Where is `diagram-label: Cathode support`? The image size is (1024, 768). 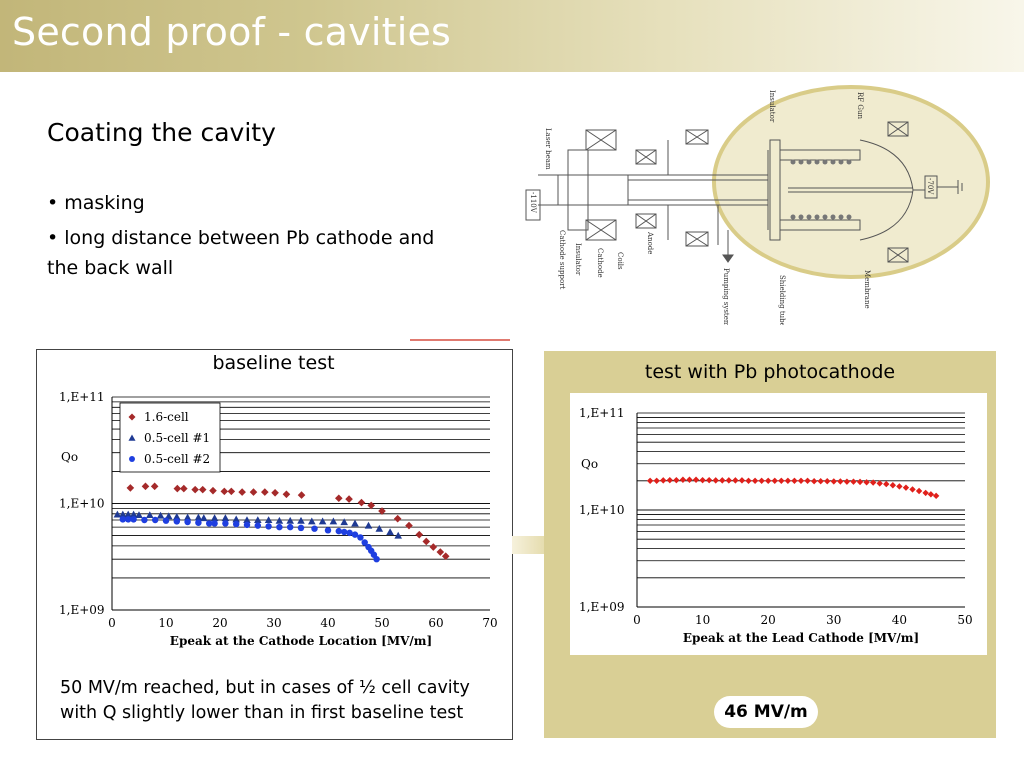
diagram-label: Cathode support is located at coordinates (562, 260).